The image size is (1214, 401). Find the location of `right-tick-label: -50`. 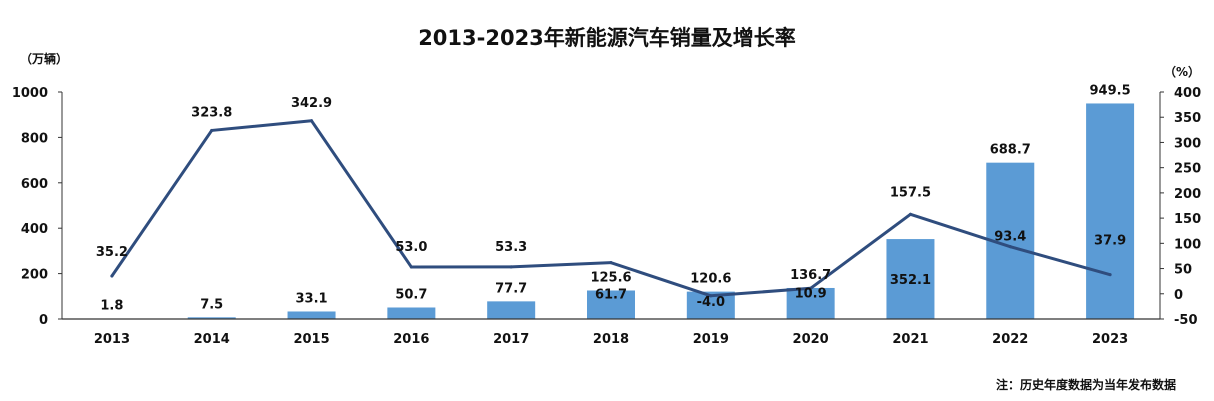

right-tick-label: -50 is located at coordinates (1186, 320).